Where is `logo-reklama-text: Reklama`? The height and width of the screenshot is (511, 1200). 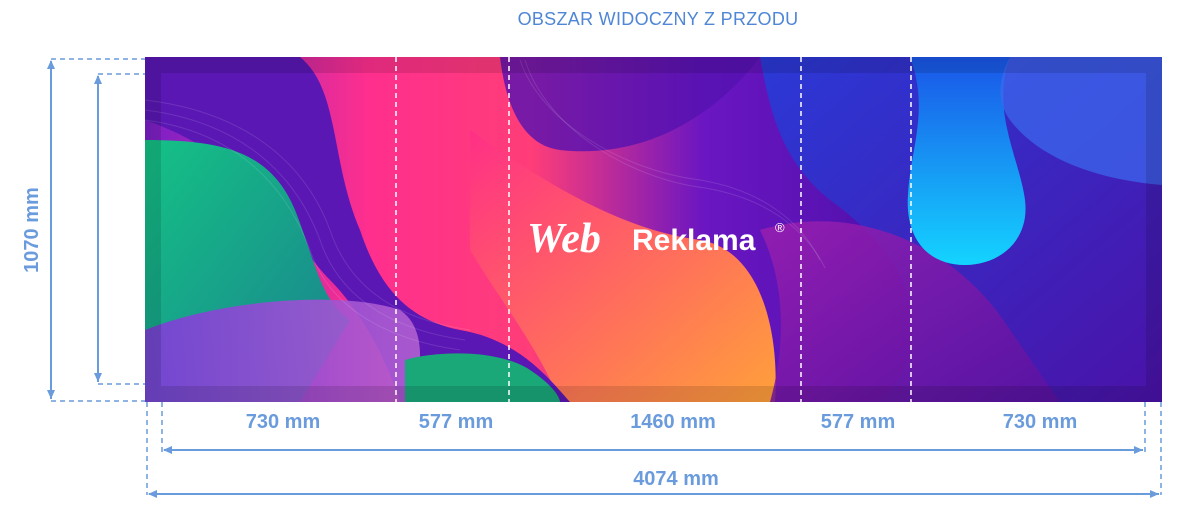 logo-reklama-text: Reklama is located at coordinates (694, 240).